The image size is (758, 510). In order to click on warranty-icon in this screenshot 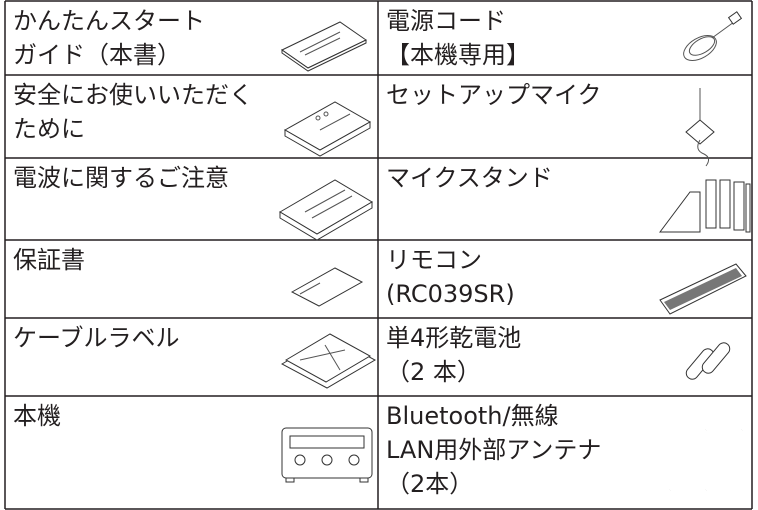, I will do `click(327, 287)`.